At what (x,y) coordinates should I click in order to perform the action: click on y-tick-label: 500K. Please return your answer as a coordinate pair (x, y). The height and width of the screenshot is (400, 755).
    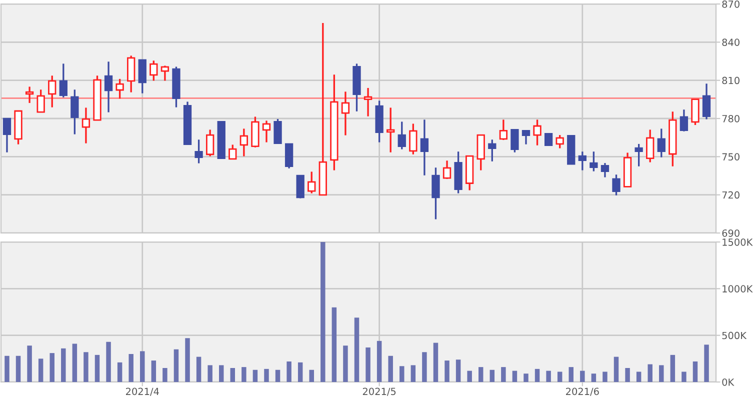
    Looking at the image, I should click on (734, 336).